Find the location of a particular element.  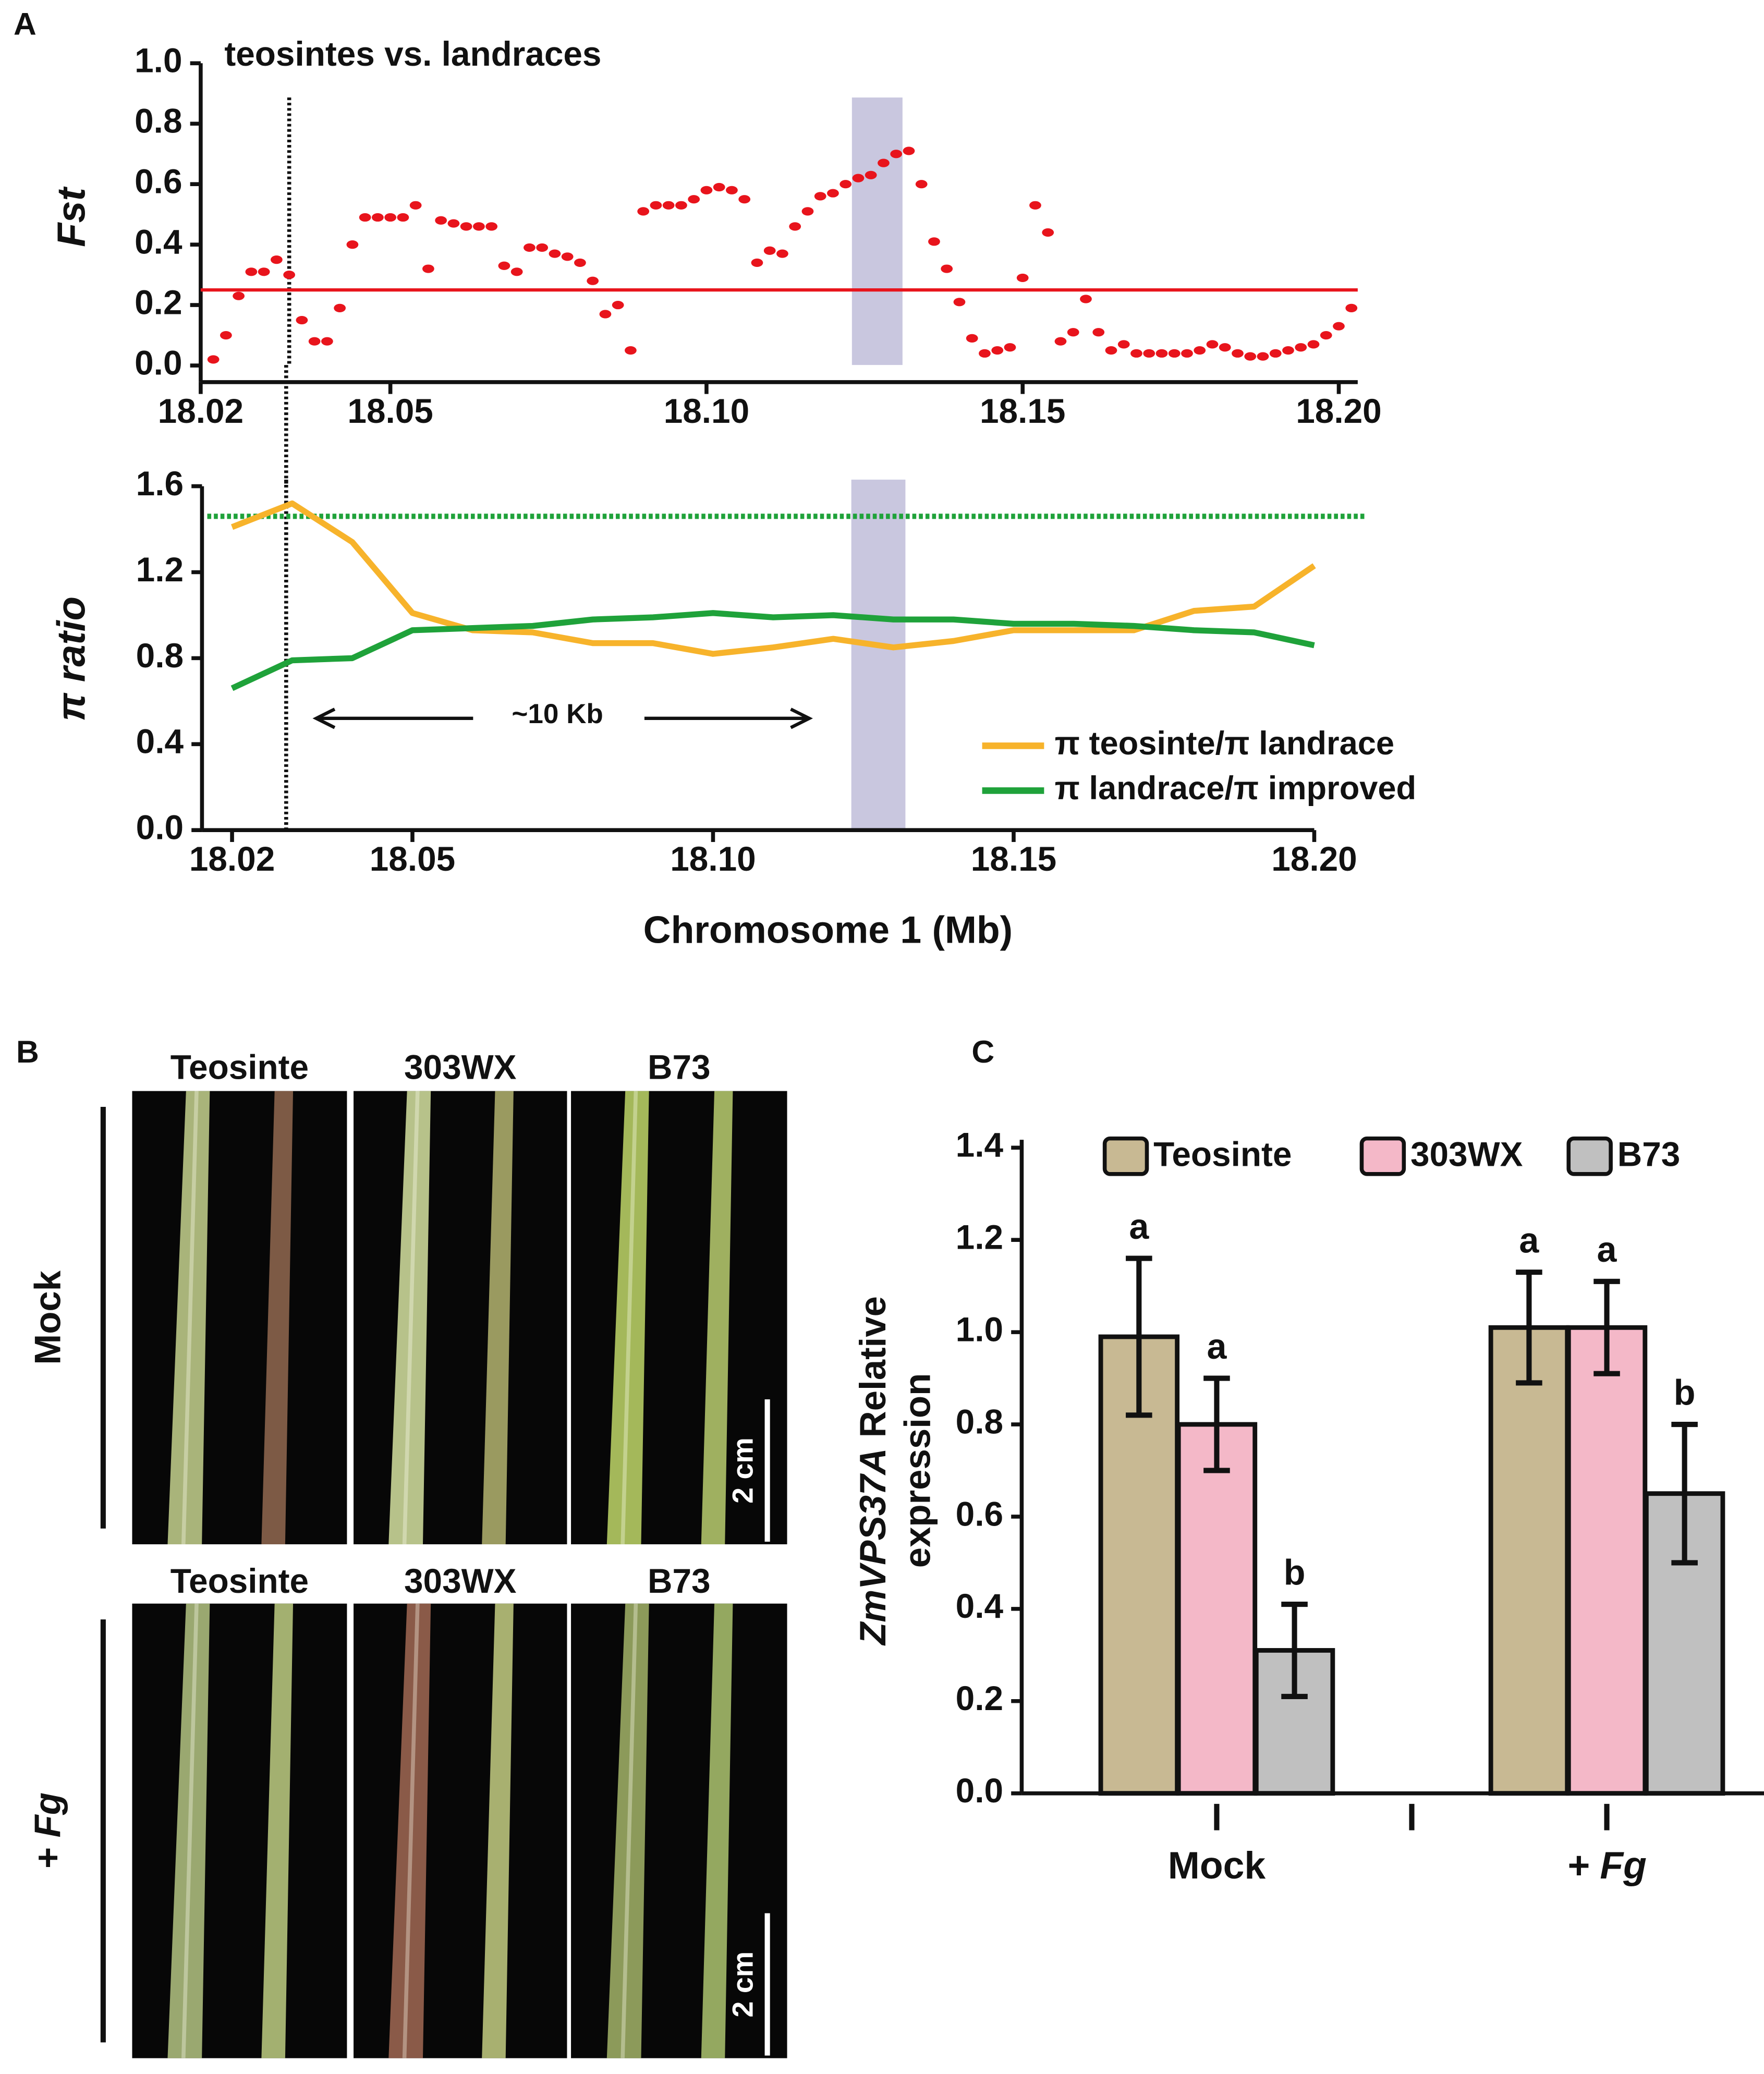

y-axis-label-text: Relative is located at coordinates (873, 1367).